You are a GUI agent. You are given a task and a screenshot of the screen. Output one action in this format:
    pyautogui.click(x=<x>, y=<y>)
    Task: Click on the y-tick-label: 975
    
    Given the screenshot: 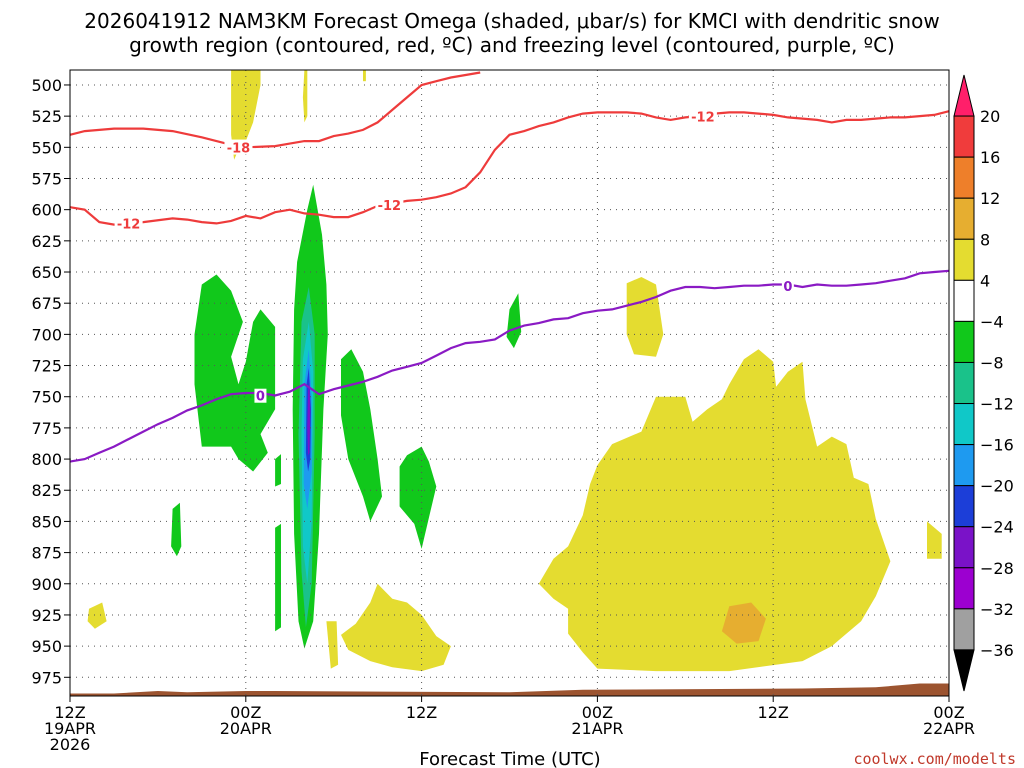 What is the action you would take?
    pyautogui.click(x=46, y=677)
    